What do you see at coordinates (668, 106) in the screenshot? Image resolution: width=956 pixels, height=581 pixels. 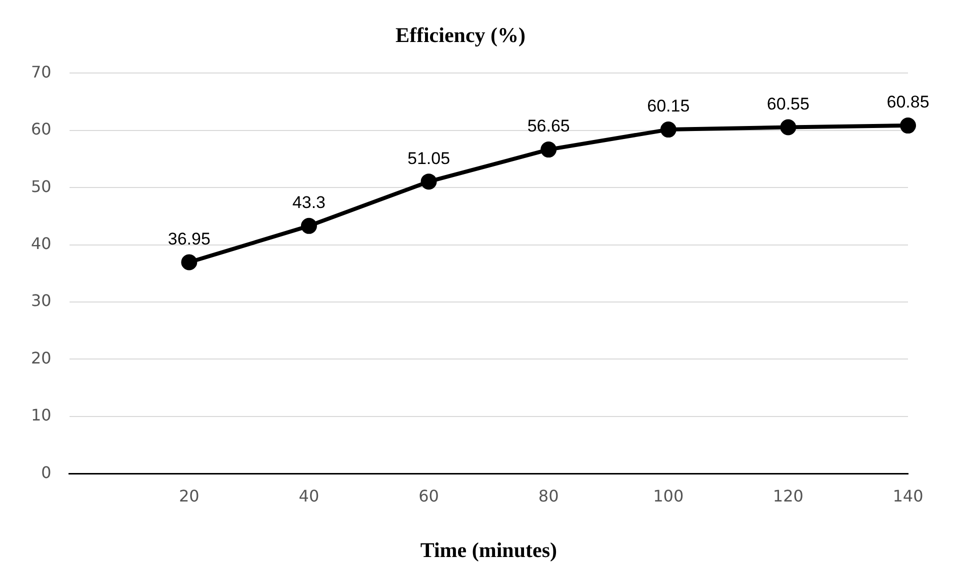 I see `data-label: 60.15` at bounding box center [668, 106].